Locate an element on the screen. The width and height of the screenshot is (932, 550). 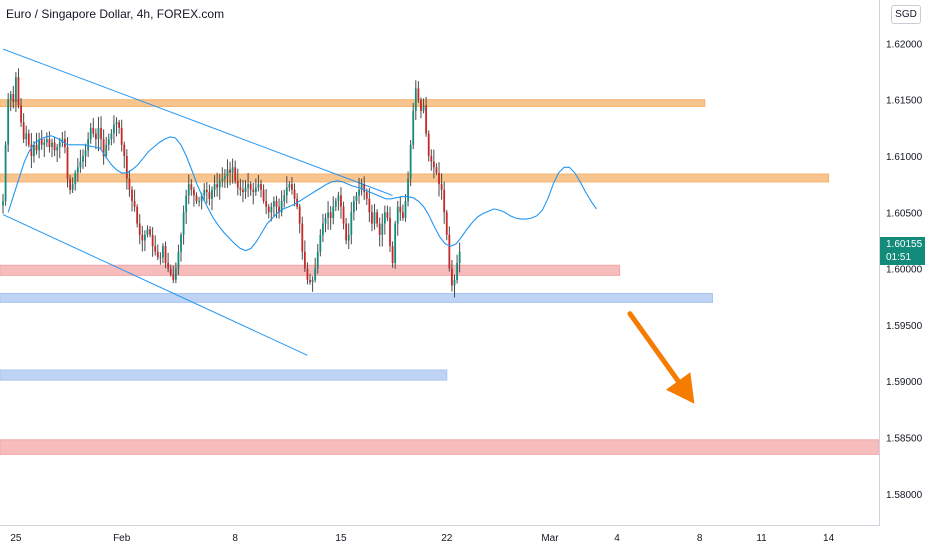
price-tick-label: 1.58500 is located at coordinates (904, 439).